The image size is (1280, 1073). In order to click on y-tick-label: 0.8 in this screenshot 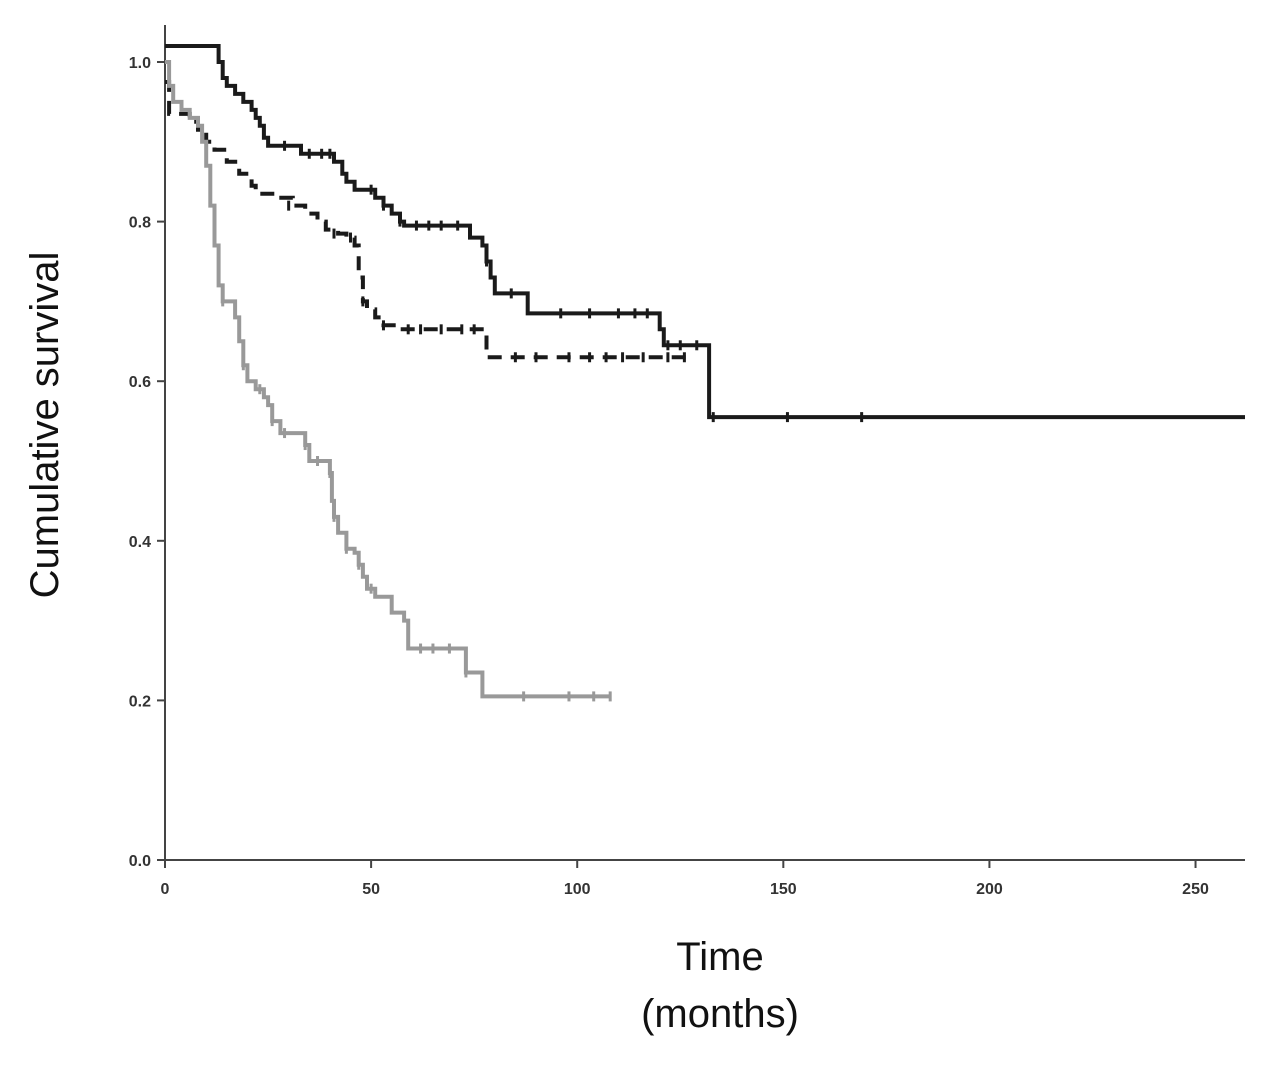, I will do `click(140, 223)`.